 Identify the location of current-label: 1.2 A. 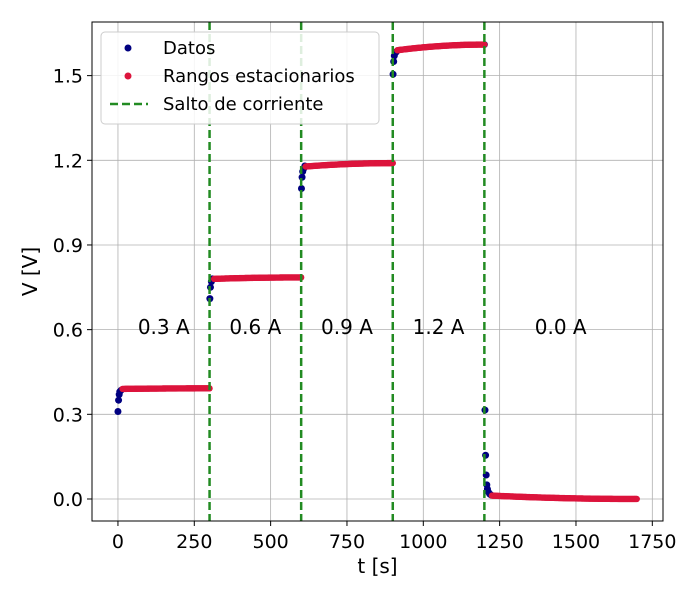
(439, 327).